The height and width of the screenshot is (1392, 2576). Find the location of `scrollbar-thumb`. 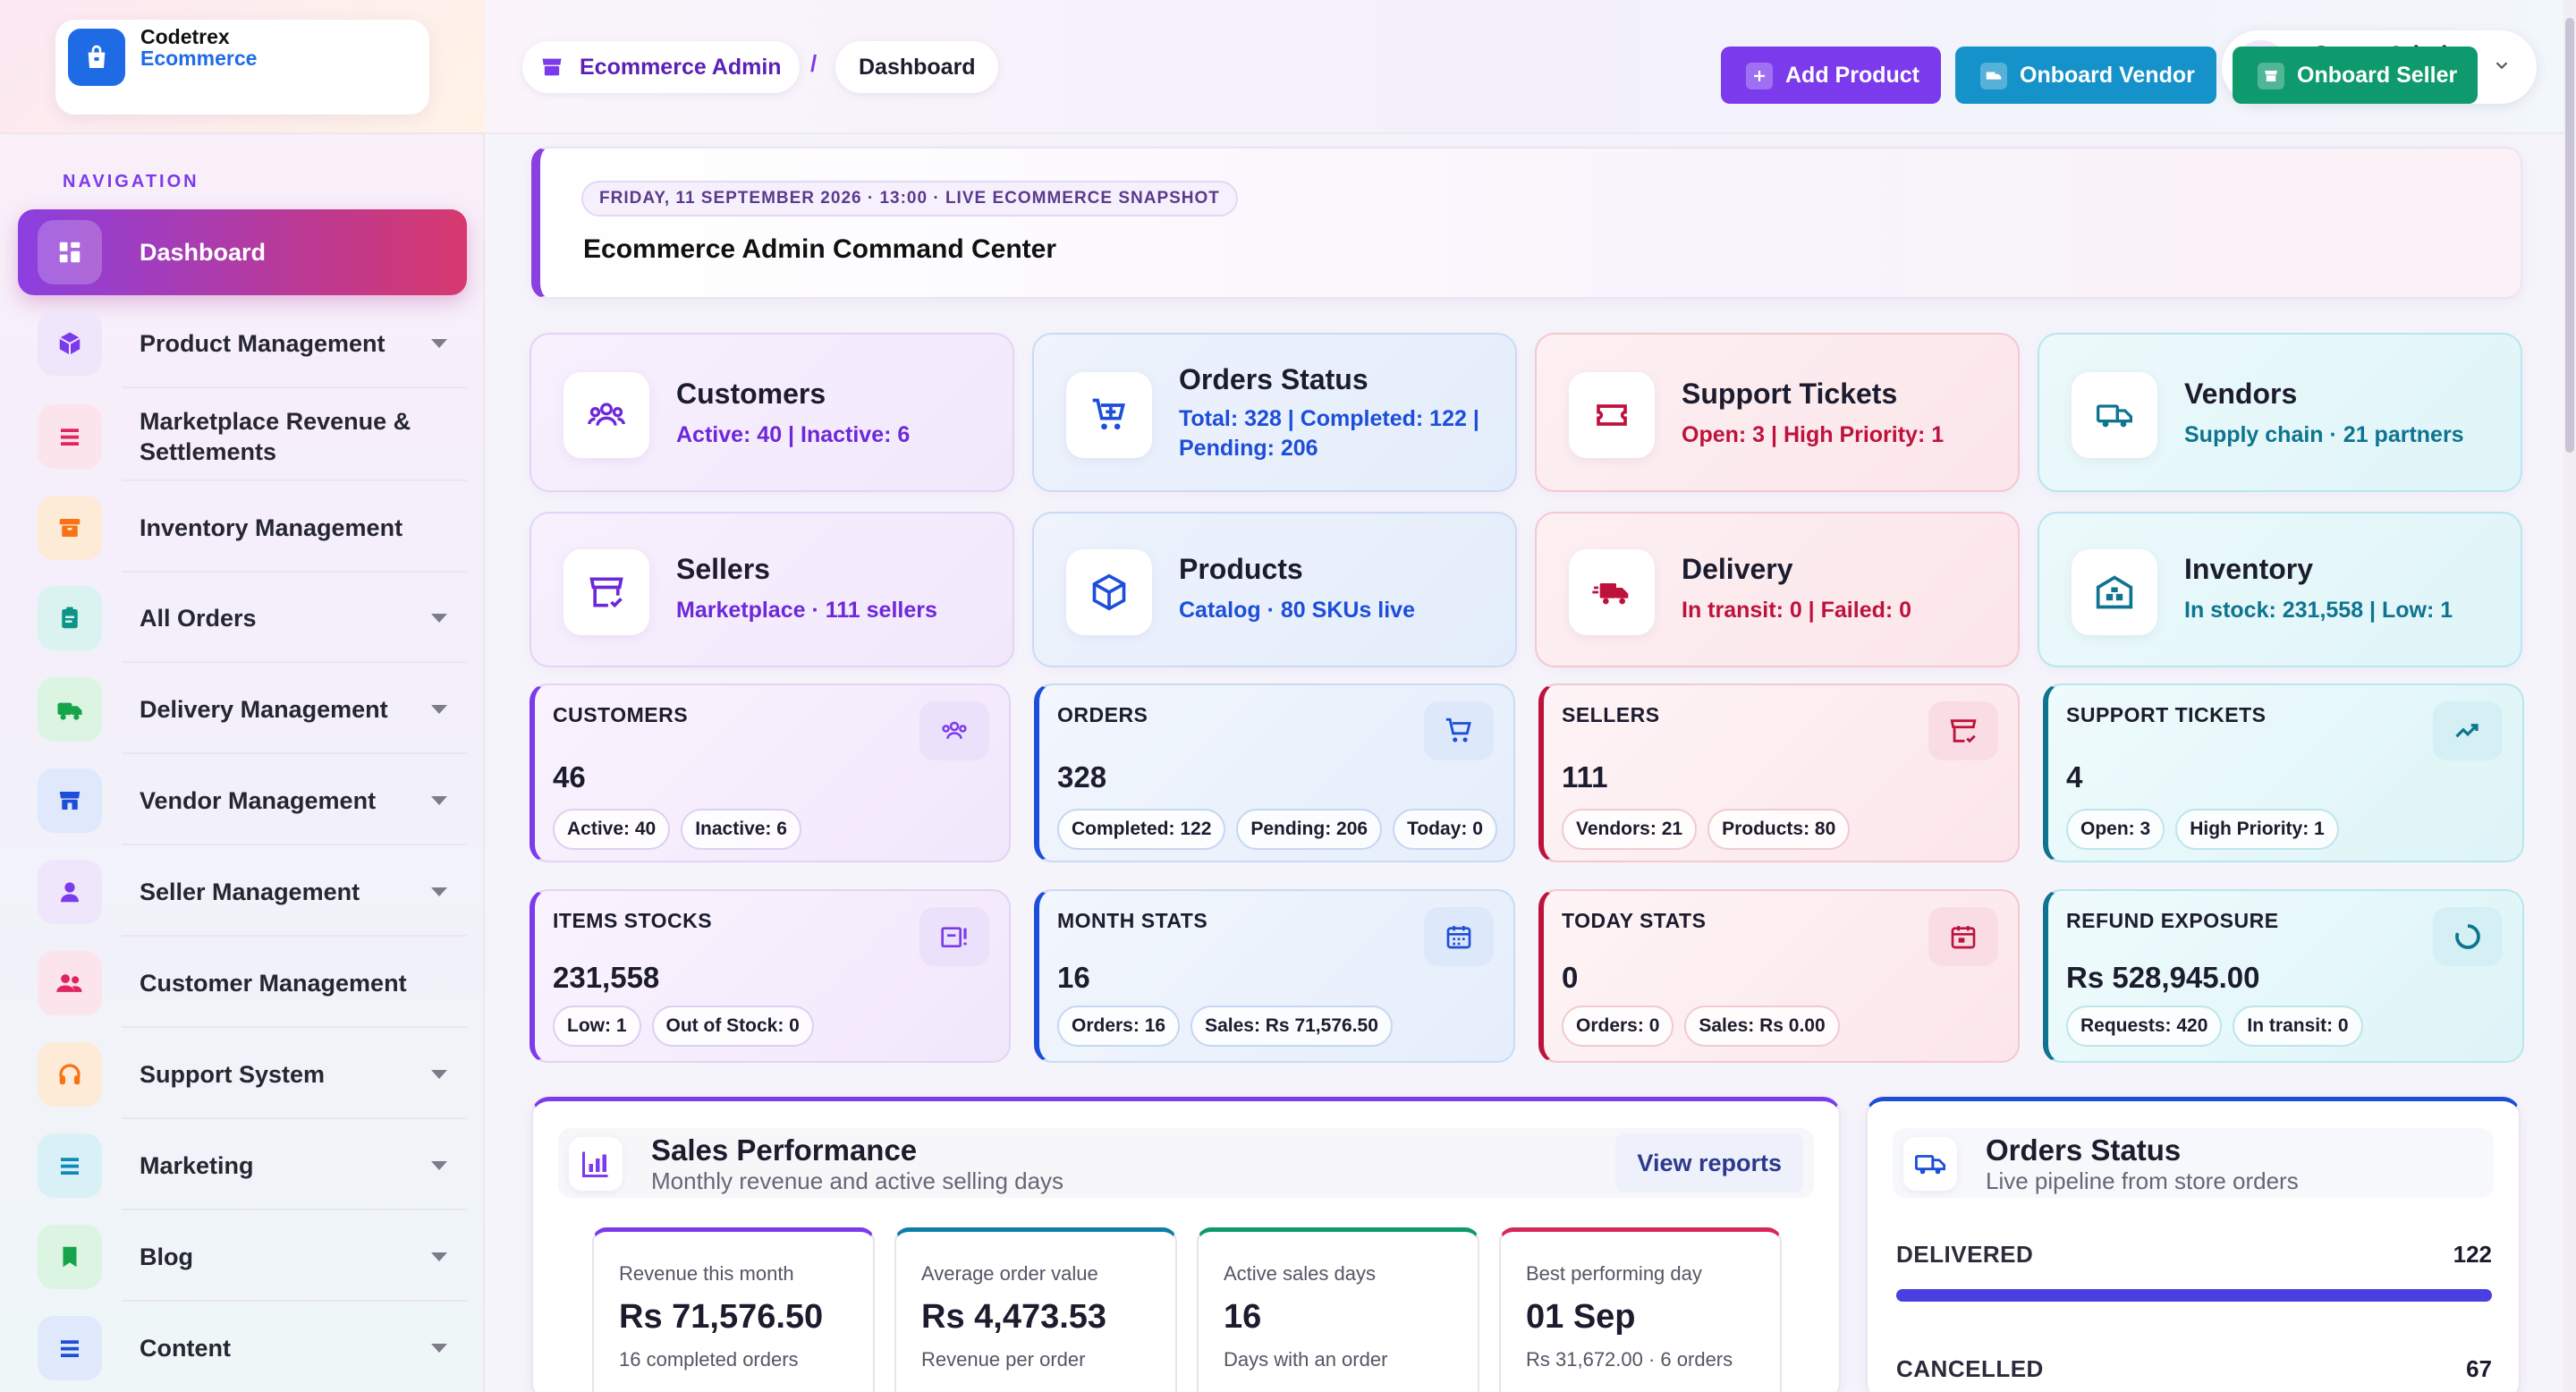

scrollbar-thumb is located at coordinates (2569, 235).